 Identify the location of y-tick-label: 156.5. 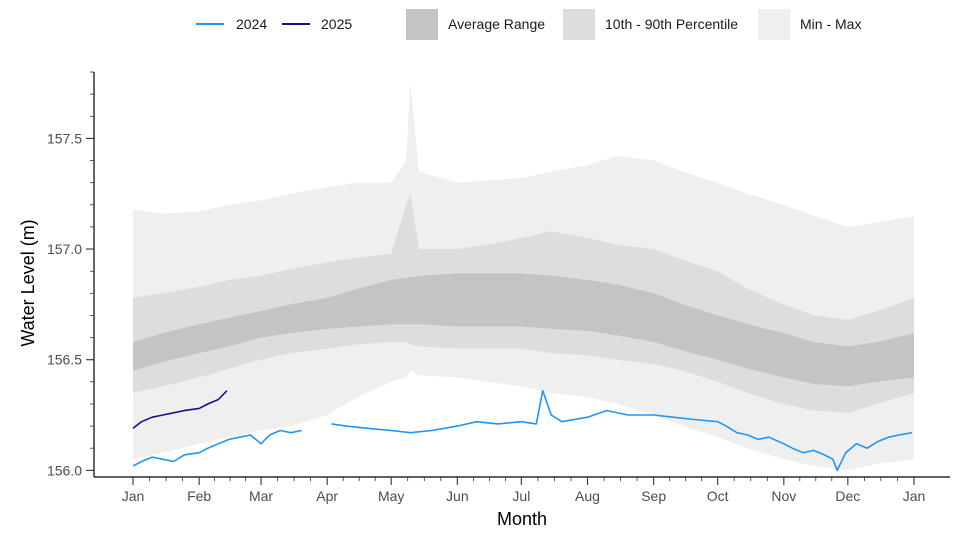
(64, 360).